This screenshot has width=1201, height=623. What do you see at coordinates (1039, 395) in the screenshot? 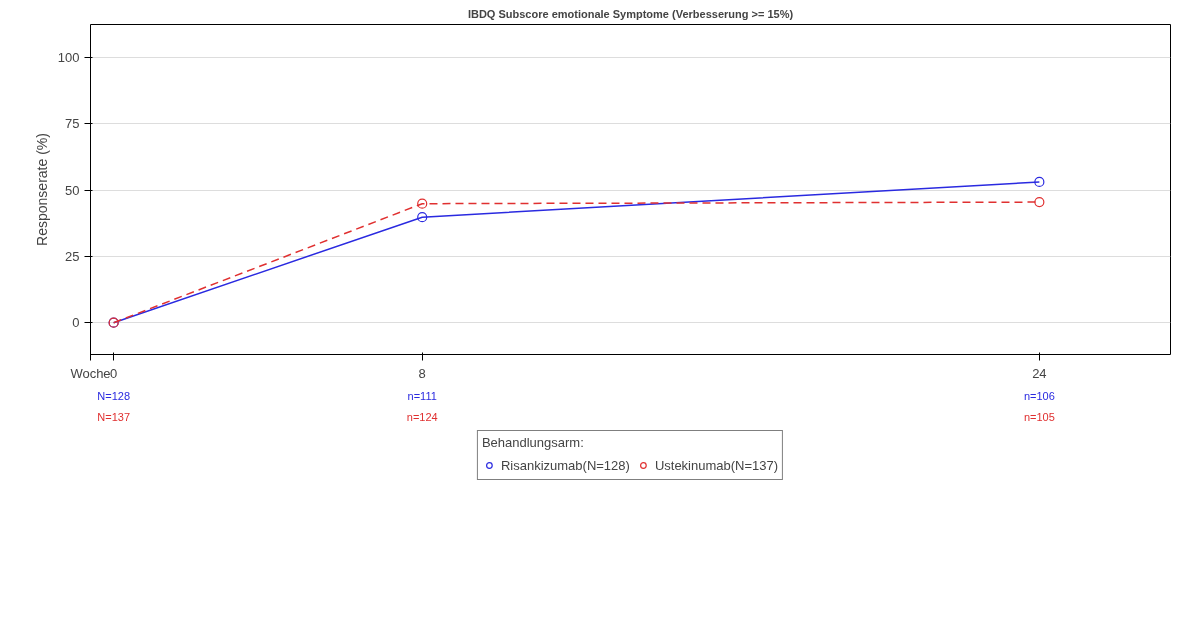
I see `text: n=106` at bounding box center [1039, 395].